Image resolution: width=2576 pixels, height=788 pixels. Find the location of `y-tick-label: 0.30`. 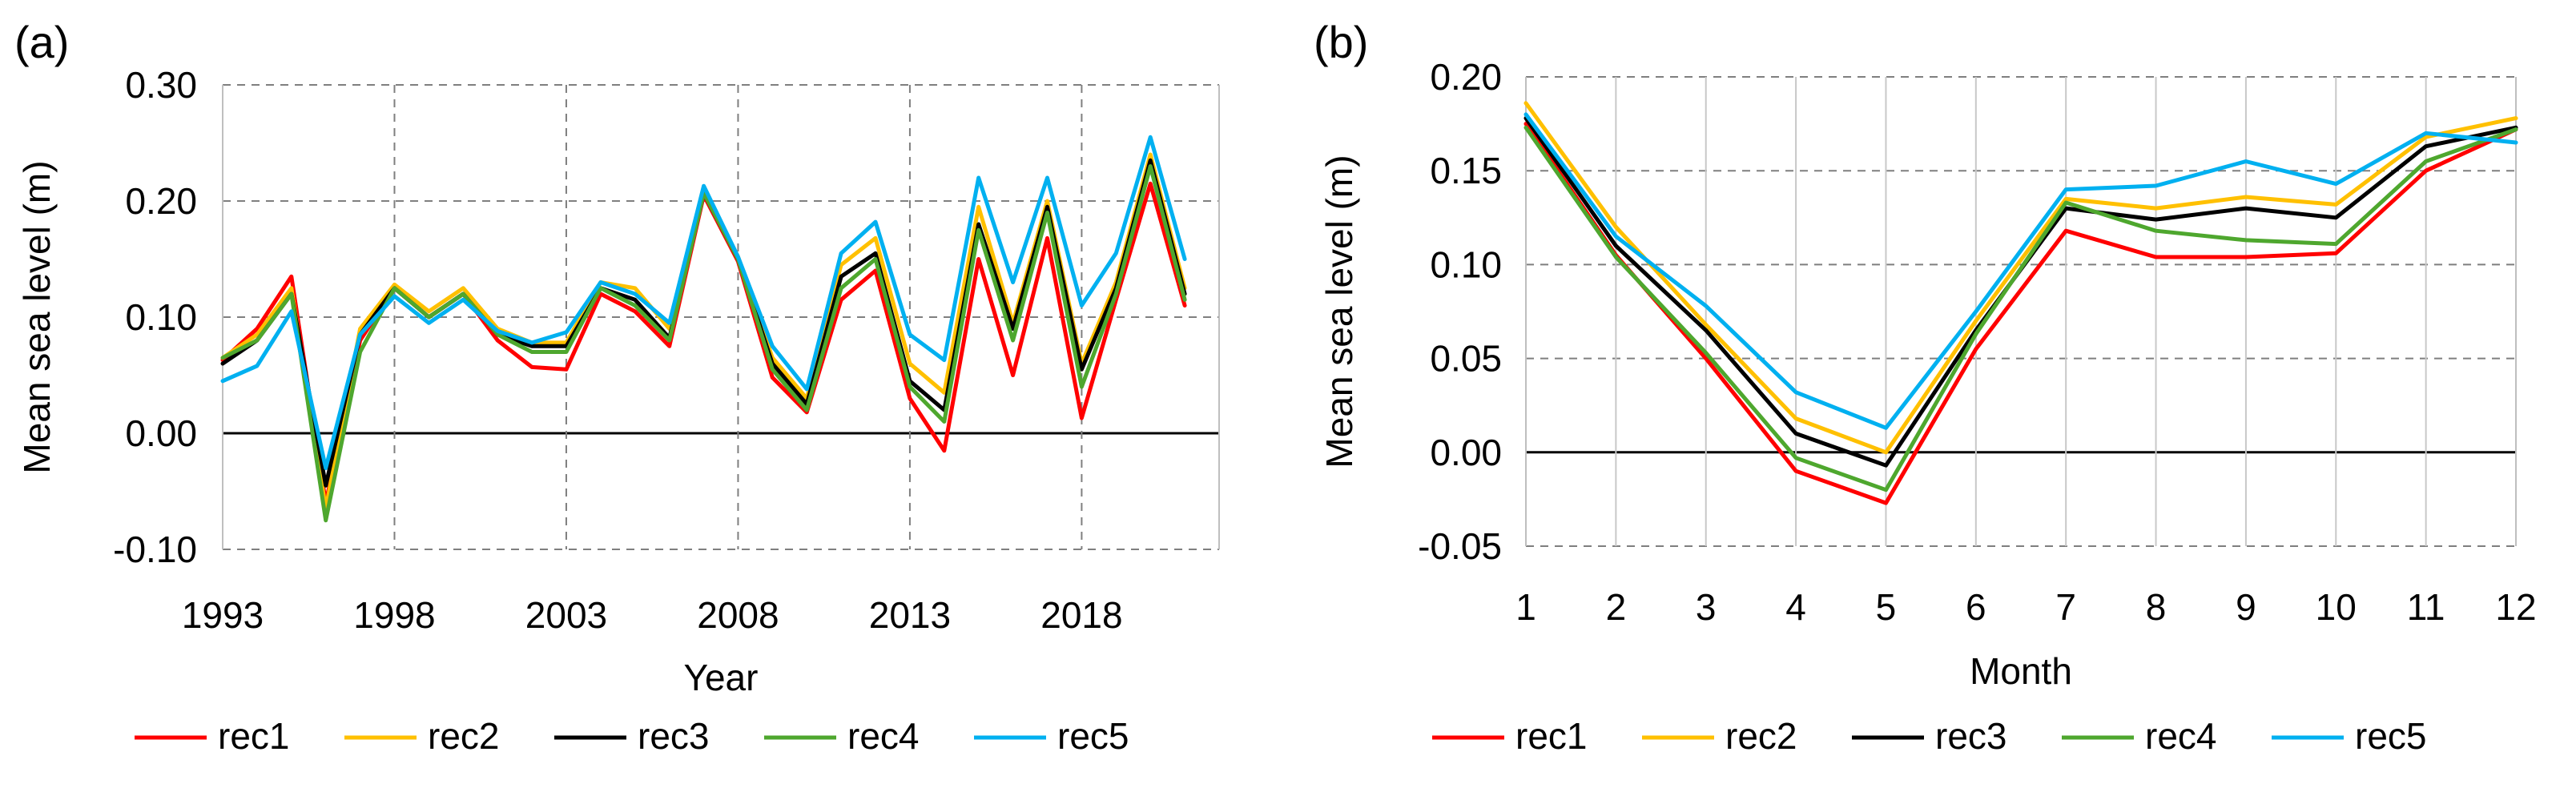

y-tick-label: 0.30 is located at coordinates (161, 85).